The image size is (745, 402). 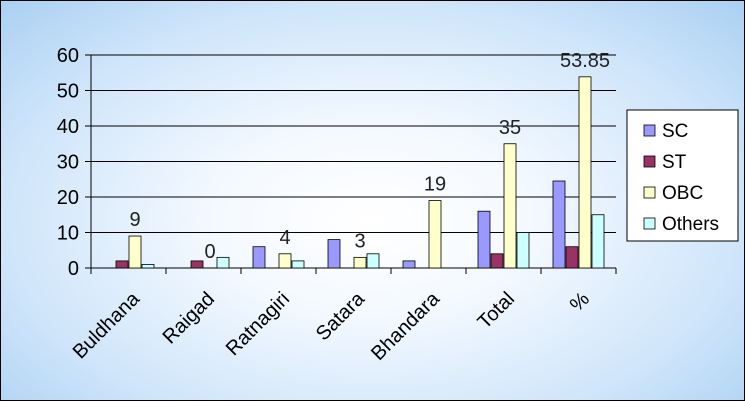 I want to click on legend-swatch-others, so click(x=649, y=223).